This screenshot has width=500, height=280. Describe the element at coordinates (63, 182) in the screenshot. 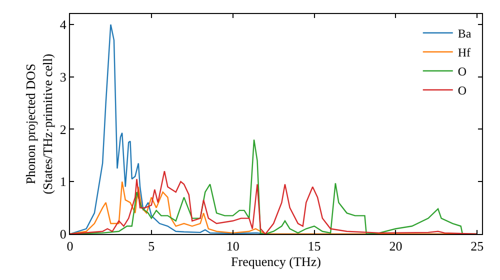

I see `y-tick-label: 1` at that location.